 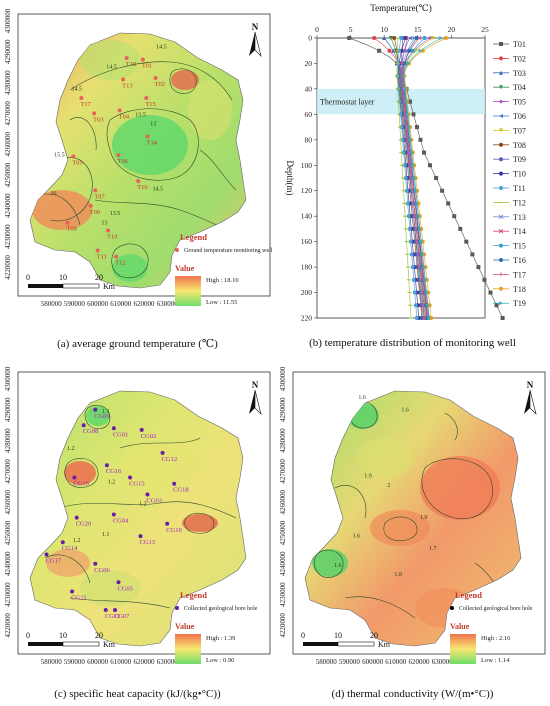 What do you see at coordinates (85, 104) in the screenshot?
I see `sample-point-label: T17` at bounding box center [85, 104].